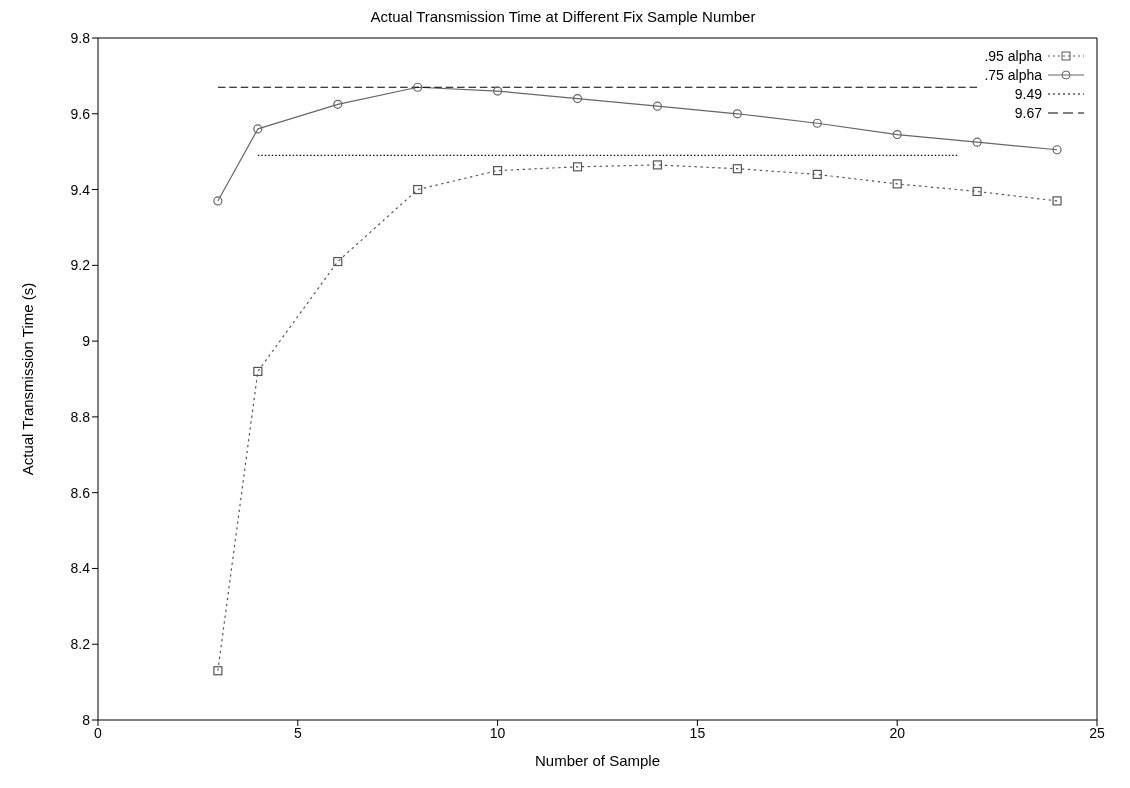 This screenshot has height=788, width=1130. Describe the element at coordinates (80, 37) in the screenshot. I see `y-tick-label: 9.8` at that location.